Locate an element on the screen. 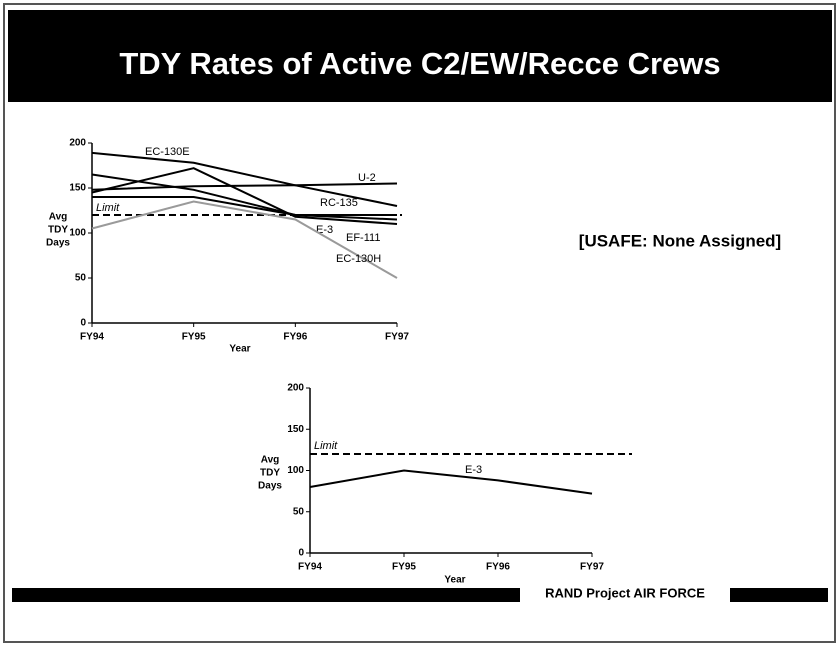 The width and height of the screenshot is (840, 647). slide-title: TDY Rates of Active C2/EW/Recce Crews is located at coordinates (419, 63).